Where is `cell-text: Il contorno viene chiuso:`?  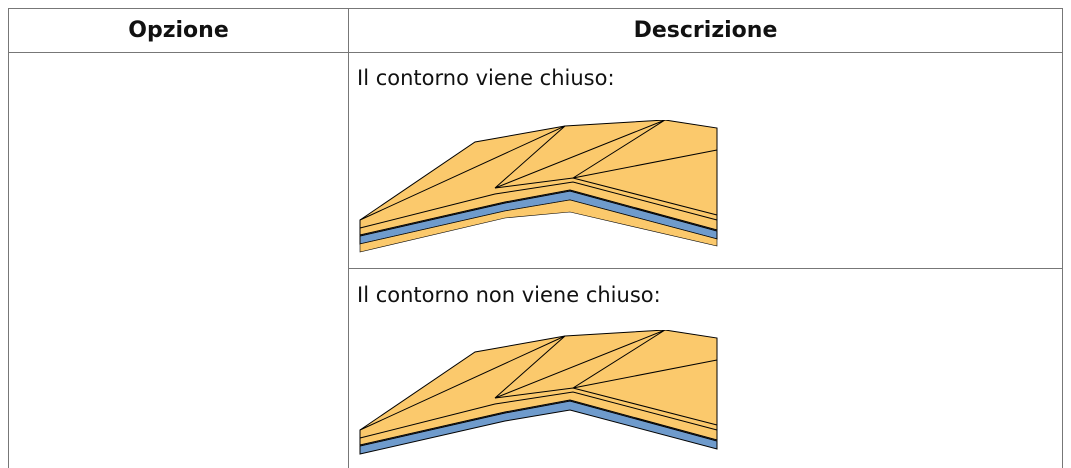
cell-text: Il contorno viene chiuso: is located at coordinates (486, 78).